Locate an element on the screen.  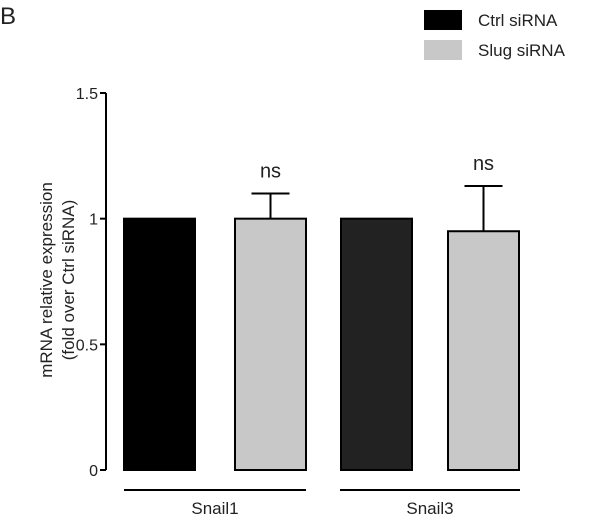
legend-label-ctrl-sirna: Ctrl siRNA is located at coordinates (518, 20).